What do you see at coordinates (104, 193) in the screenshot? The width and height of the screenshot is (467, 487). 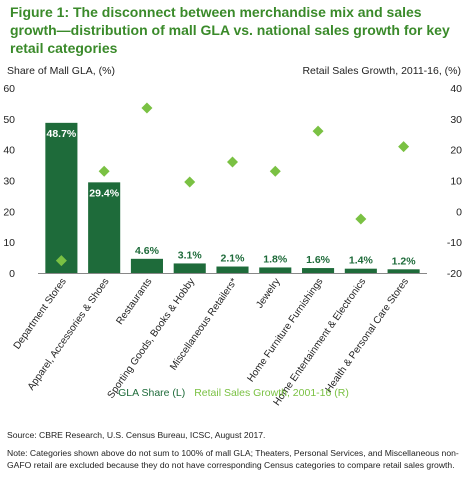 I see `bar-data-label: 29.4%` at bounding box center [104, 193].